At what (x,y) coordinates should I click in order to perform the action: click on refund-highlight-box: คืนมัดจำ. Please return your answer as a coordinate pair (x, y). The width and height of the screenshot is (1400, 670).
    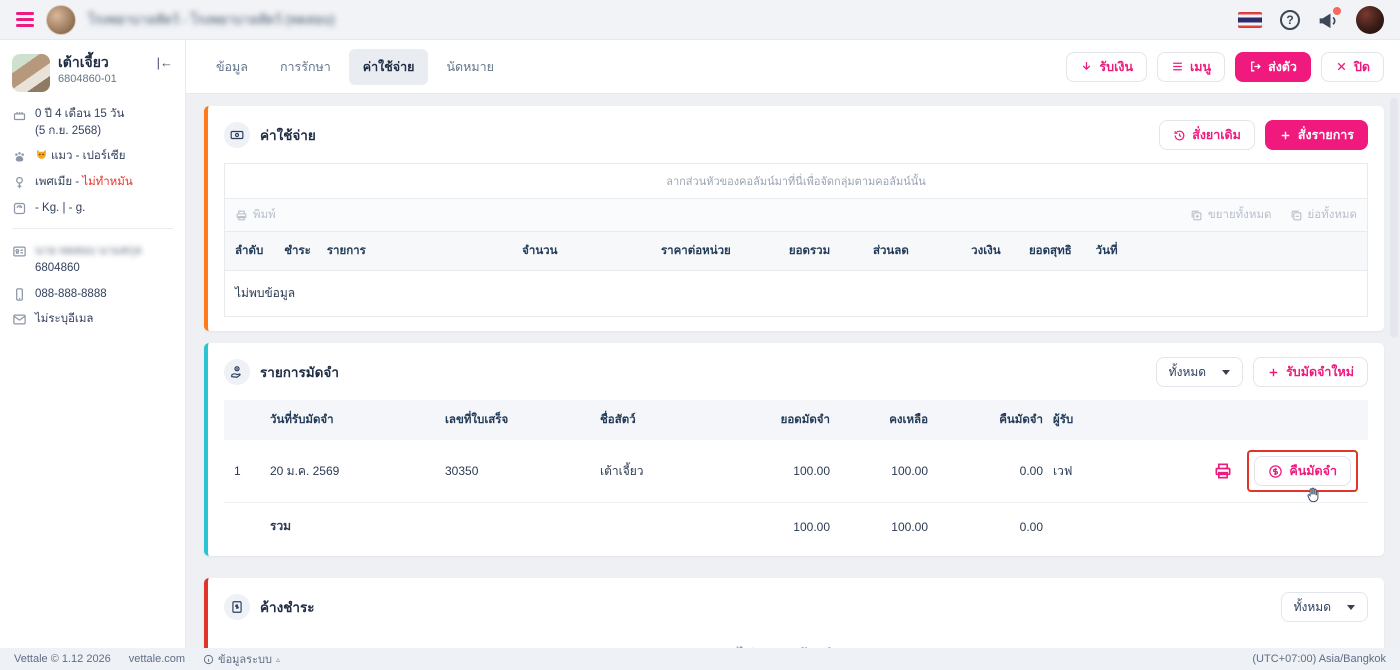
    Looking at the image, I should click on (1302, 476).